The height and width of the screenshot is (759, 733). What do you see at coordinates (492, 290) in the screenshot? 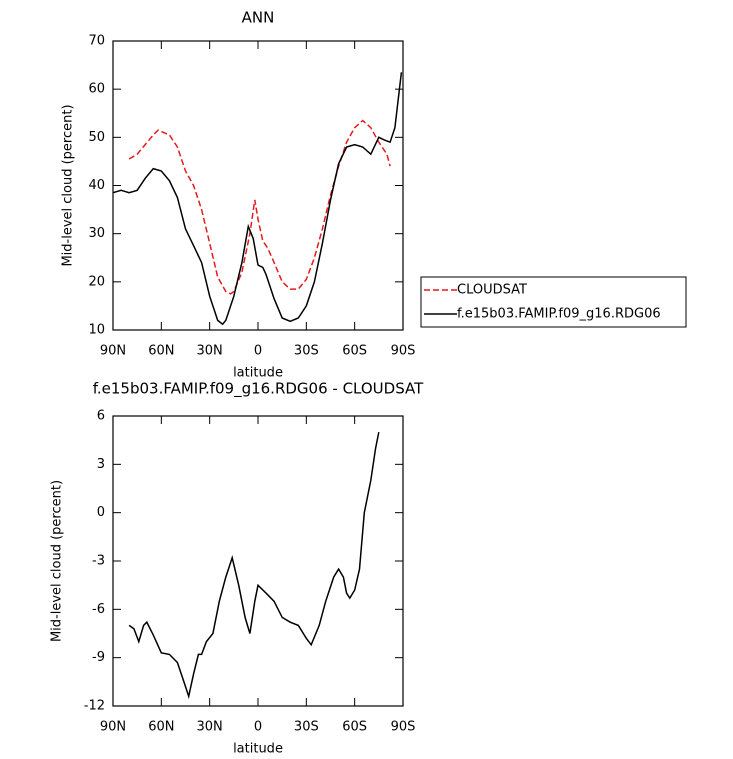
I see `legend-label: CLOUDSAT` at bounding box center [492, 290].